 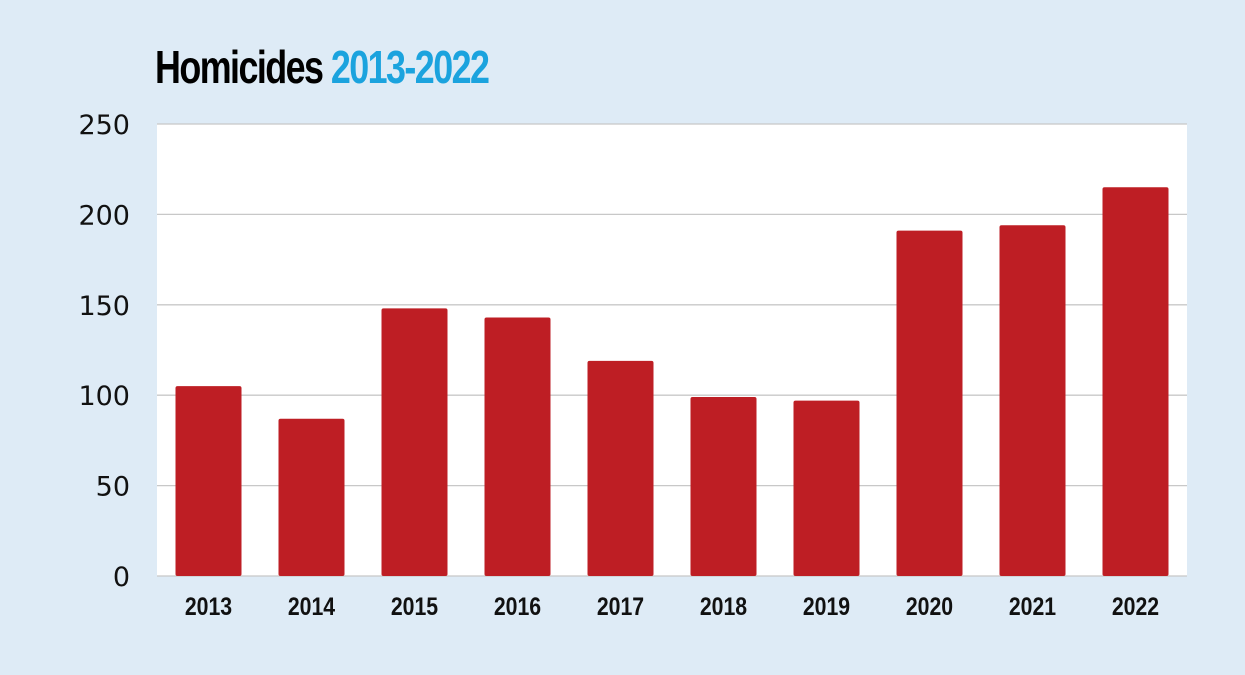 I want to click on x-tick-label: 2022, so click(x=1135, y=606).